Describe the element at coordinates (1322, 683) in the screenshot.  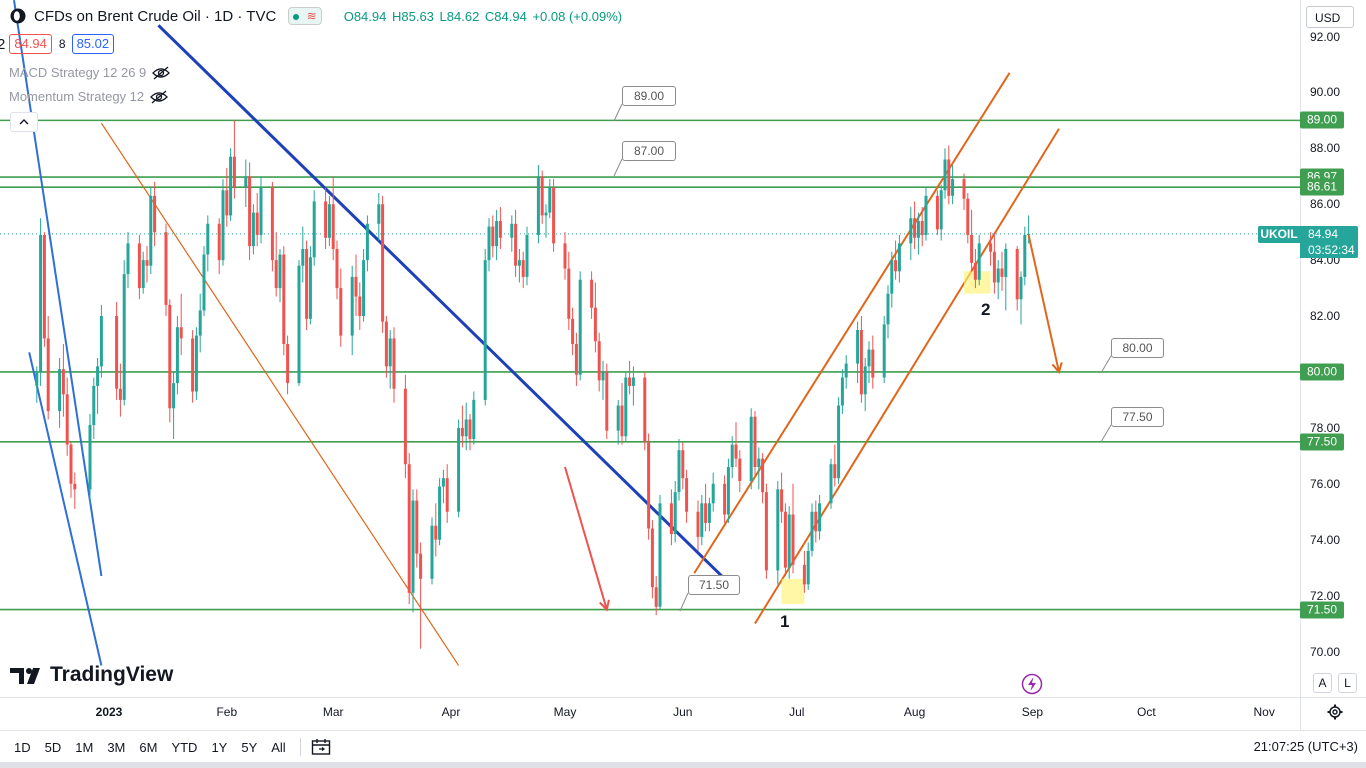
I see `auto-scale-button: A` at that location.